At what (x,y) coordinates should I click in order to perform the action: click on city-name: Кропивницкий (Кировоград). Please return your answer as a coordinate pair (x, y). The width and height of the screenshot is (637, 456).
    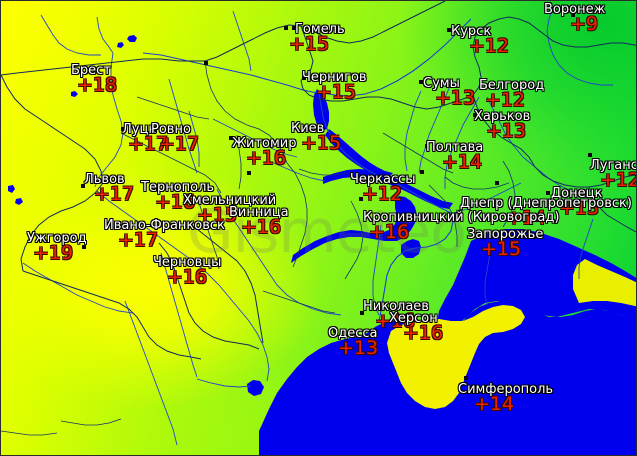
    Looking at the image, I should click on (461, 217).